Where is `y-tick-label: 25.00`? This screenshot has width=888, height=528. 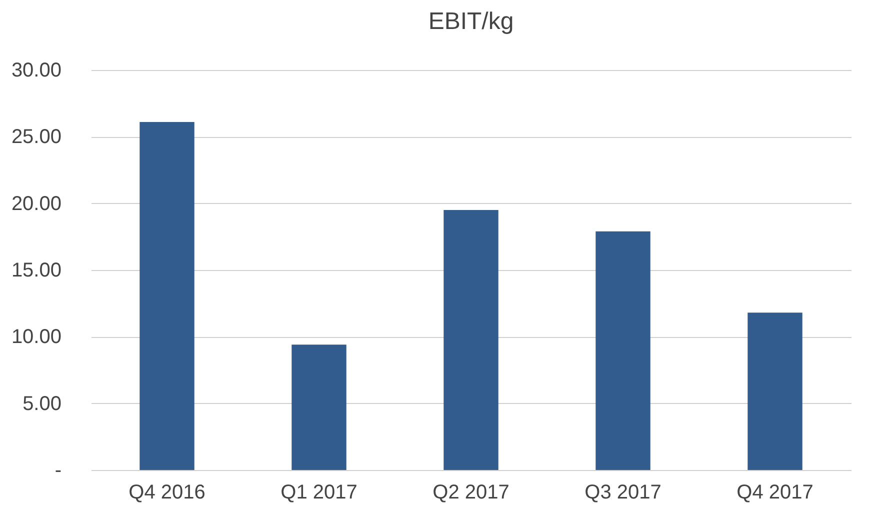
y-tick-label: 25.00 is located at coordinates (36, 137).